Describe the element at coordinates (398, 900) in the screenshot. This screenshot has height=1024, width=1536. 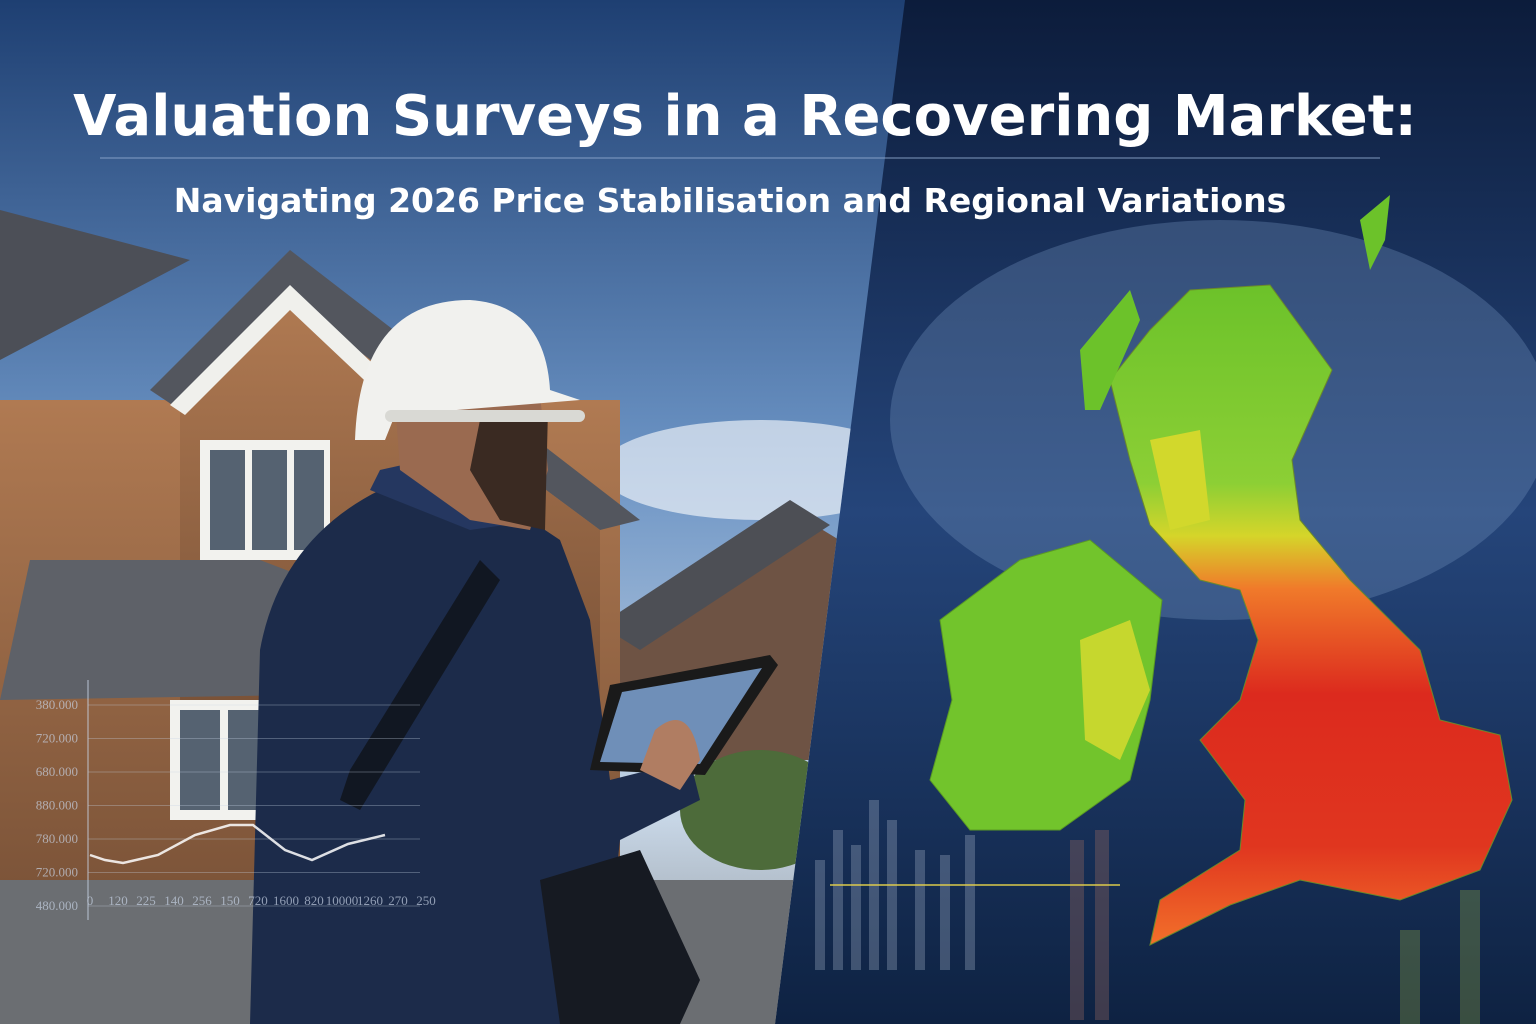
I see `overlay-x-label: 270` at that location.